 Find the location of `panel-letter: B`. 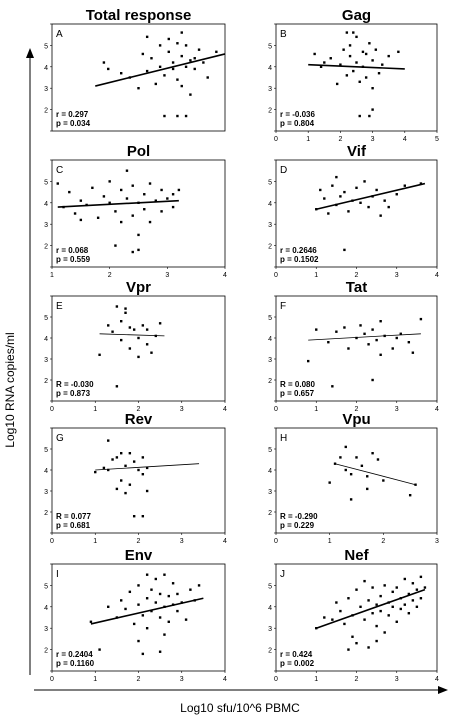

panel-letter: B is located at coordinates (283, 34).